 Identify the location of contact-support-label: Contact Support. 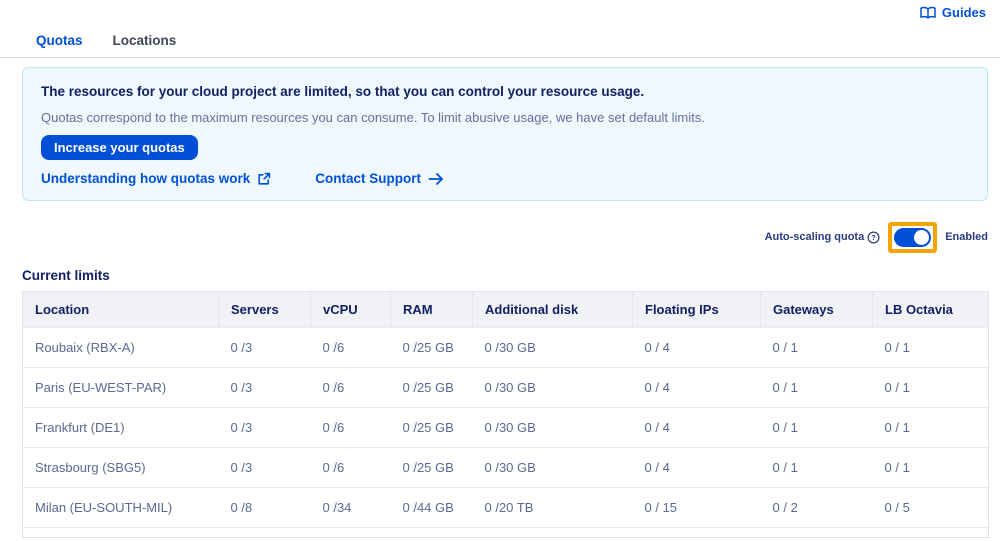
(368, 178).